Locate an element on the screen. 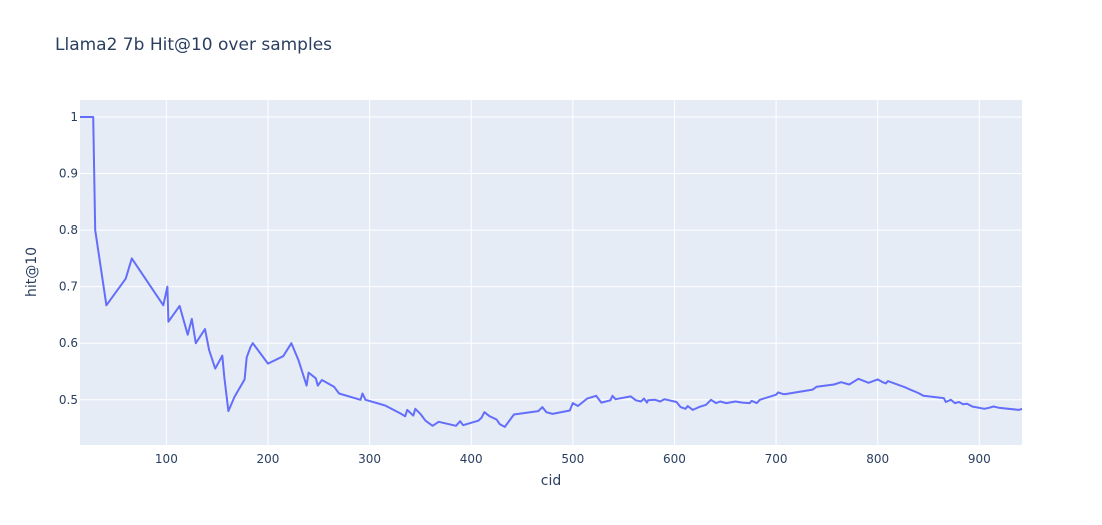 The width and height of the screenshot is (1102, 525). x-tick-label: 900 is located at coordinates (979, 459).